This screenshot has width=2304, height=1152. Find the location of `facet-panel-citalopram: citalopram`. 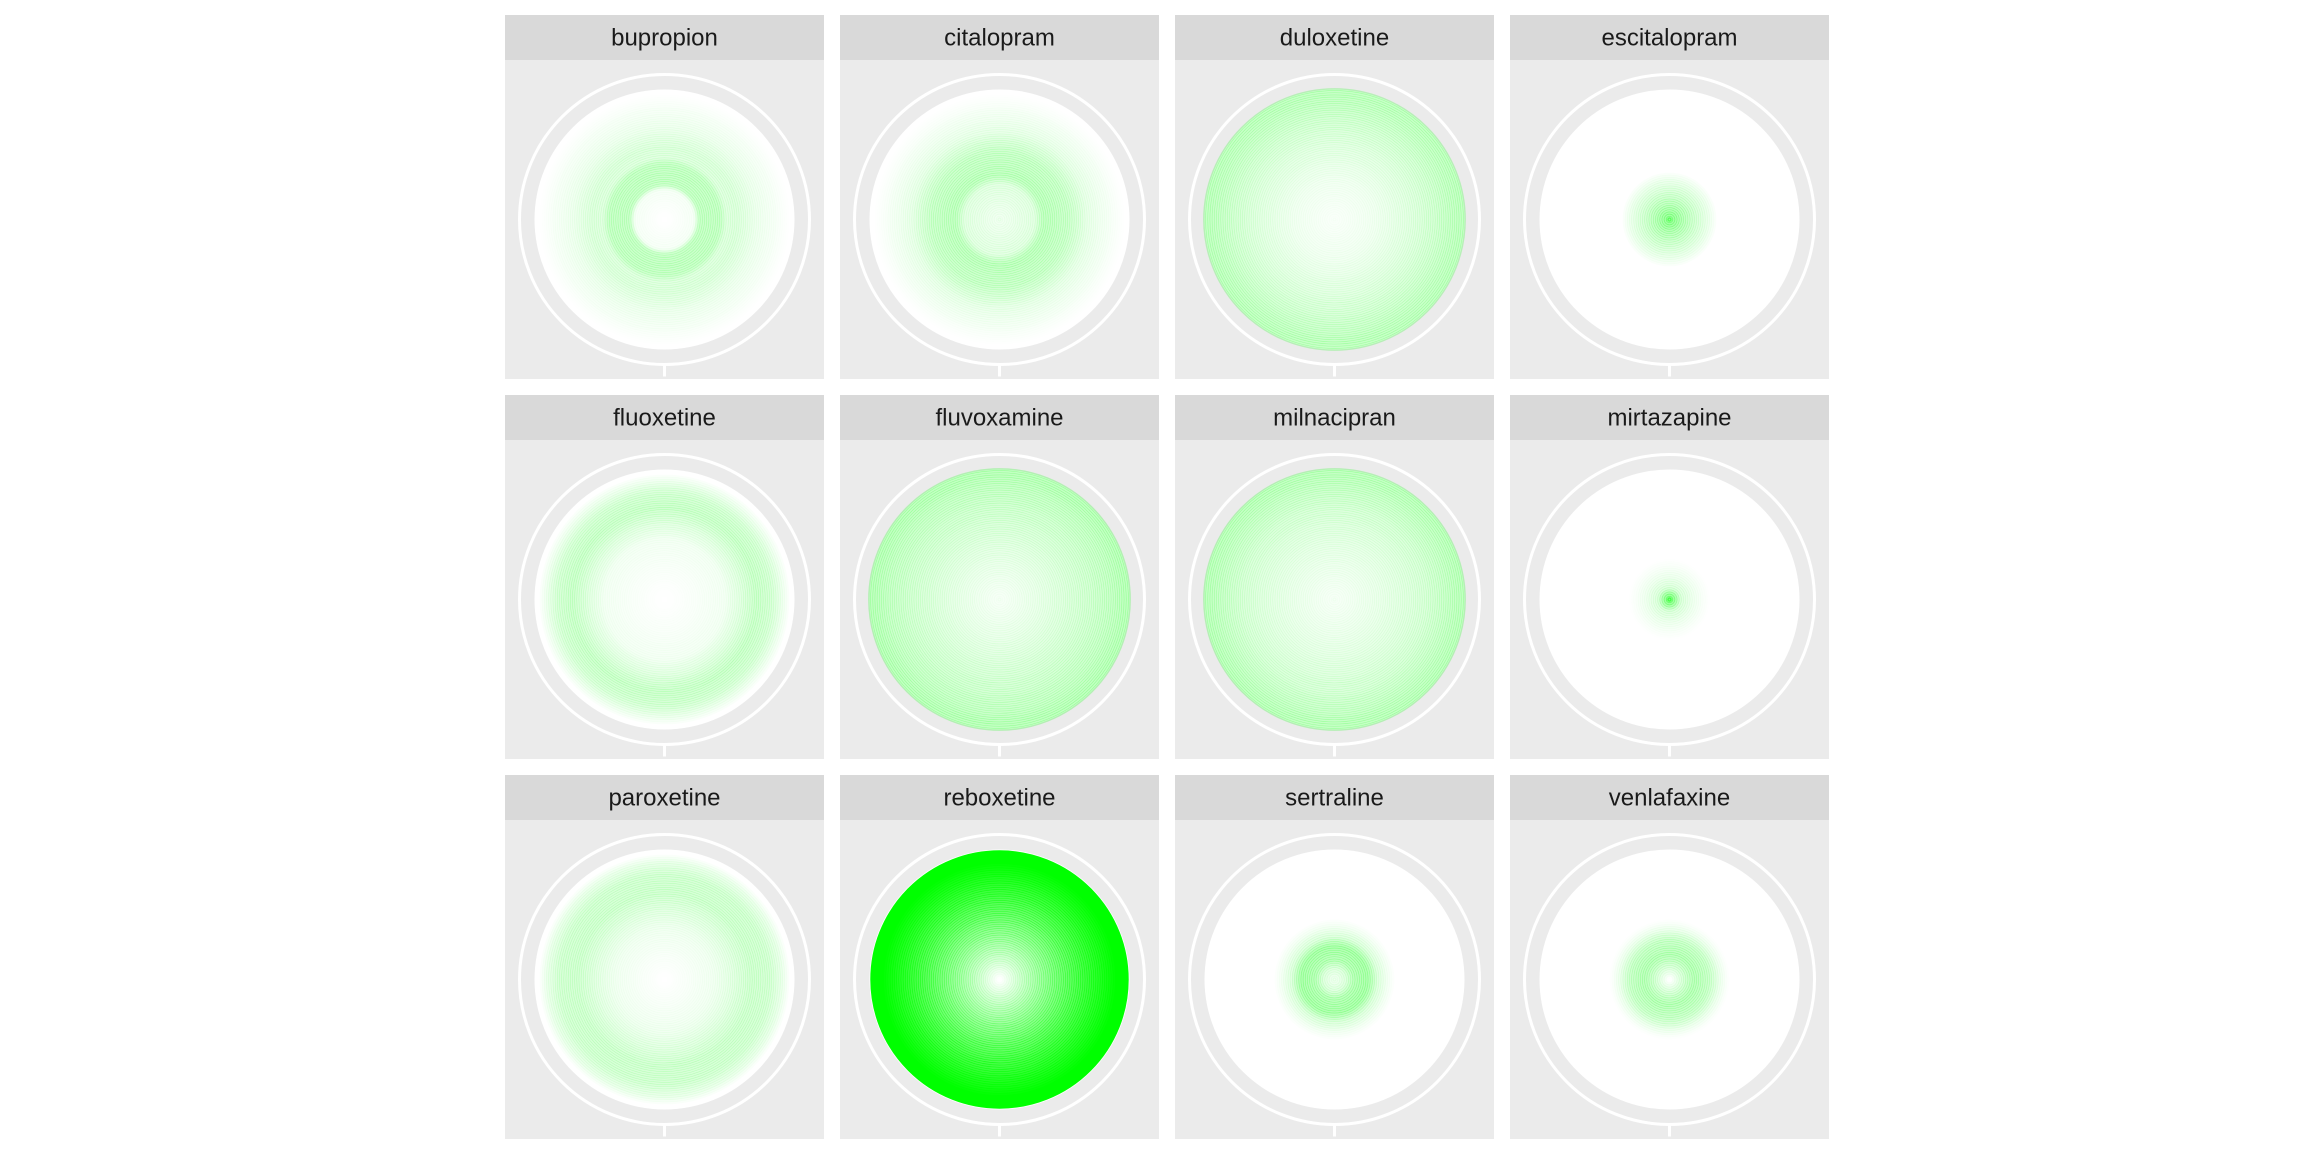

facet-panel-citalopram: citalopram is located at coordinates (999, 197).